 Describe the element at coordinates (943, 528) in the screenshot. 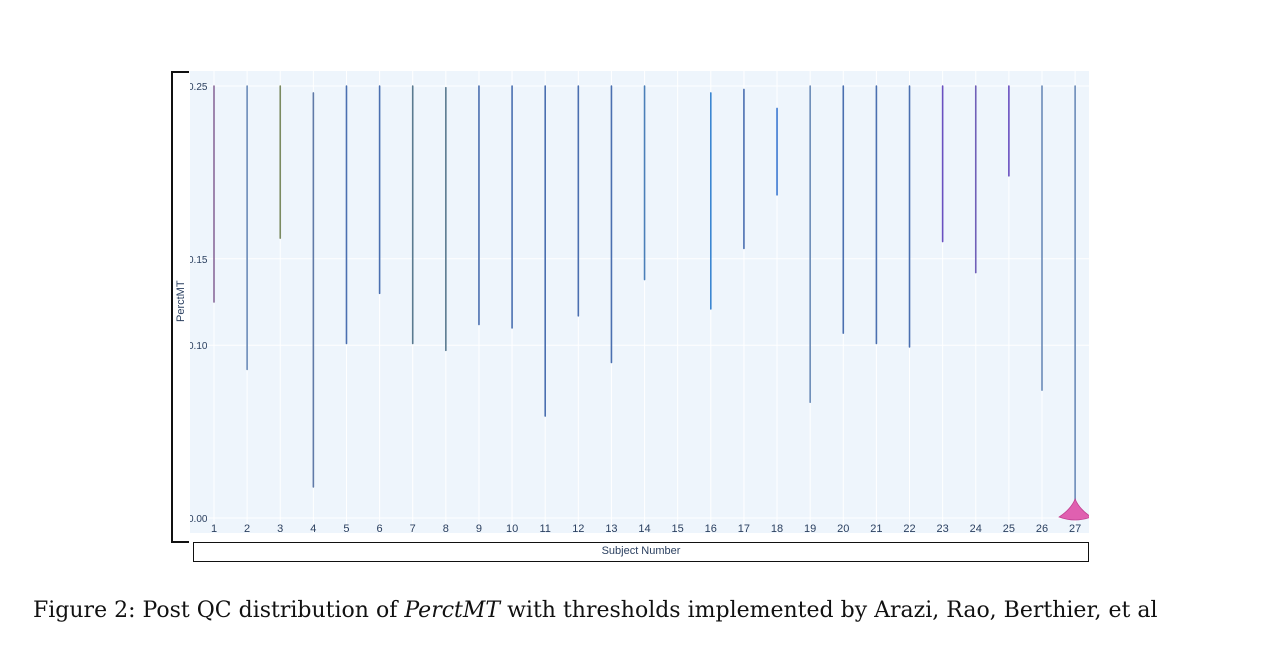

I see `x-tick-label: 23` at that location.